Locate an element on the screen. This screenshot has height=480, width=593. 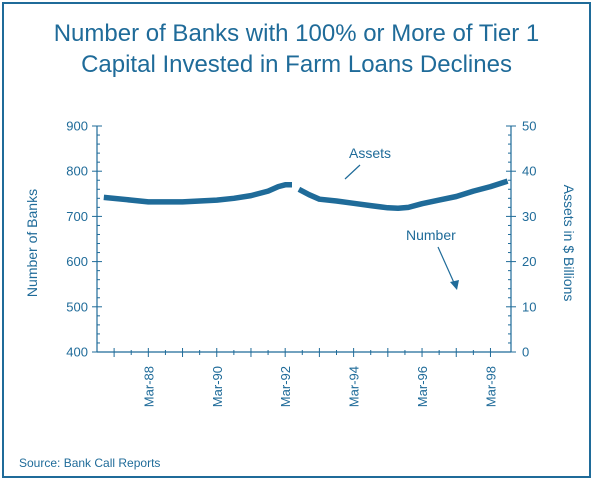
right-axis-tick-label: 30 is located at coordinates (529, 216).